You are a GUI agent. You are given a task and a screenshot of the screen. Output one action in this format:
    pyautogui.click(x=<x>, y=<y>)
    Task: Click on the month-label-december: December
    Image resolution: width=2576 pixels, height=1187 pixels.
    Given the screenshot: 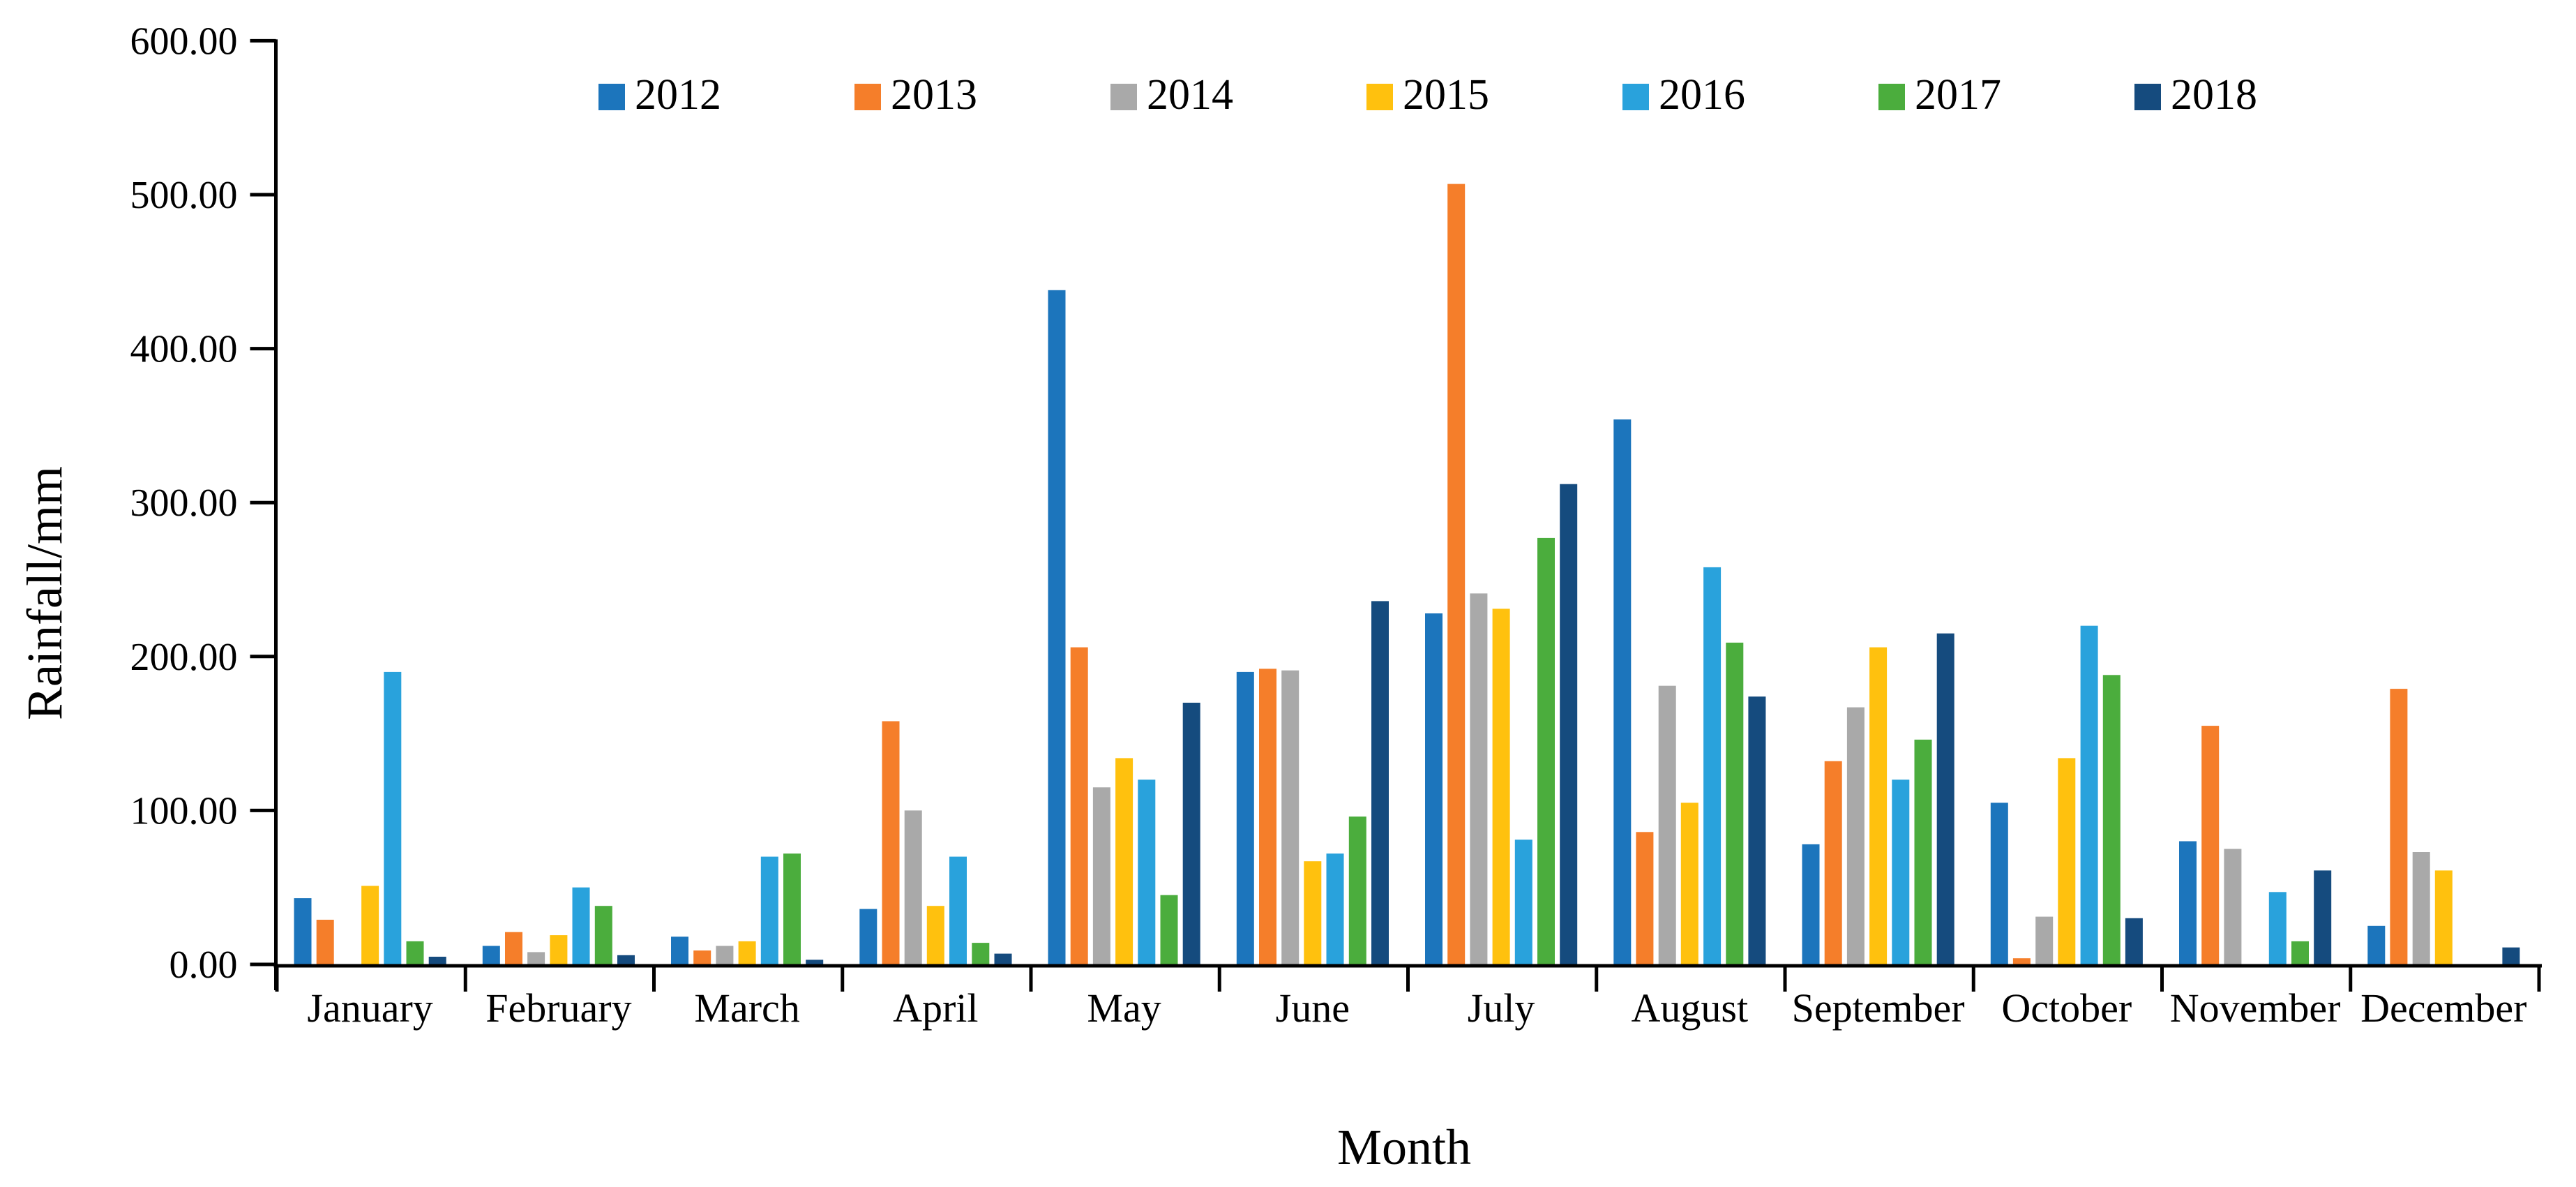 What is the action you would take?
    pyautogui.click(x=2443, y=1008)
    